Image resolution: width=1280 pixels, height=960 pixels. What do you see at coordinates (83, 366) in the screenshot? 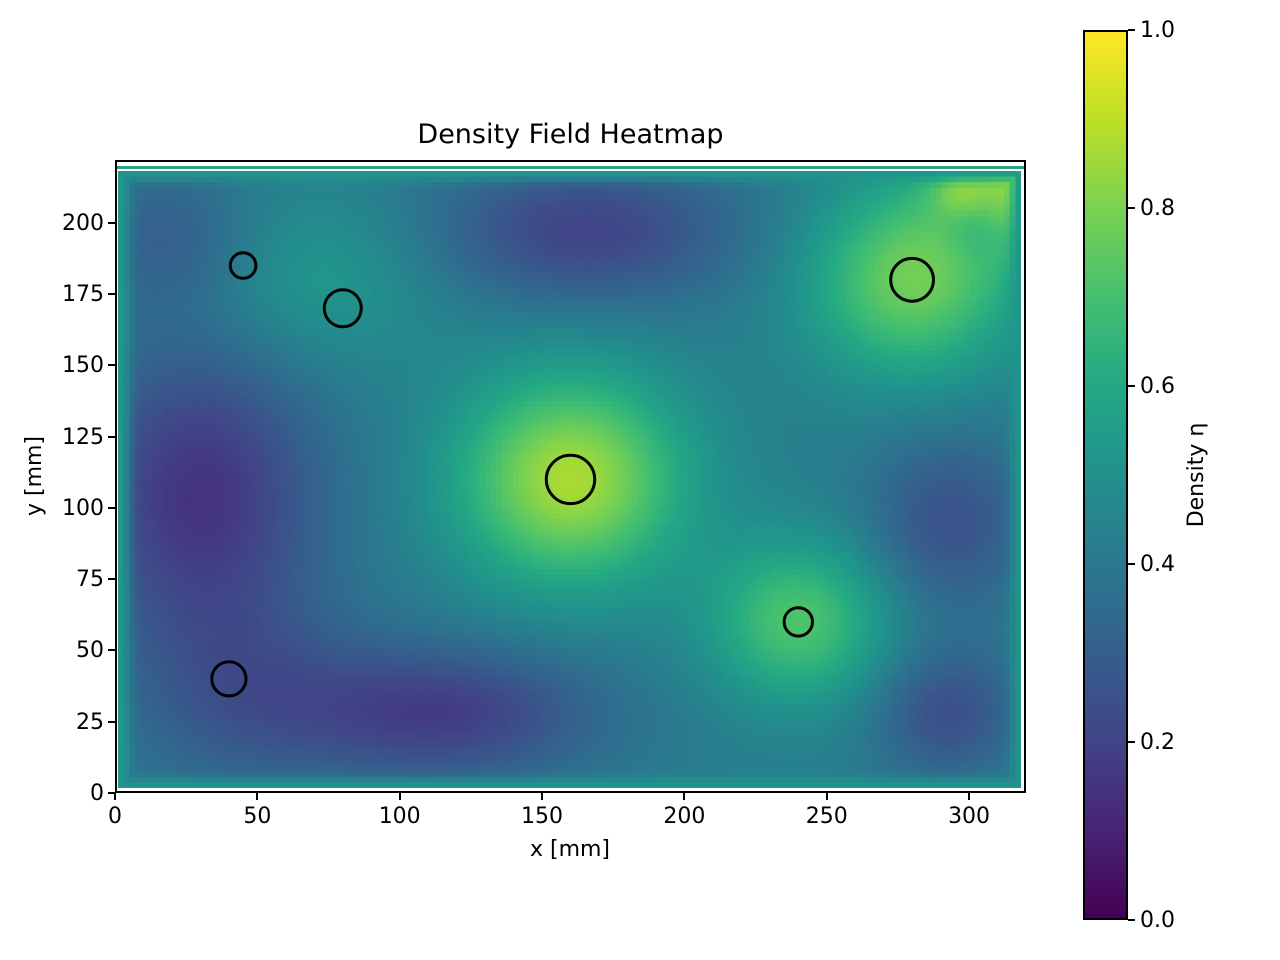
I see `y-tick-label: 150` at bounding box center [83, 366].